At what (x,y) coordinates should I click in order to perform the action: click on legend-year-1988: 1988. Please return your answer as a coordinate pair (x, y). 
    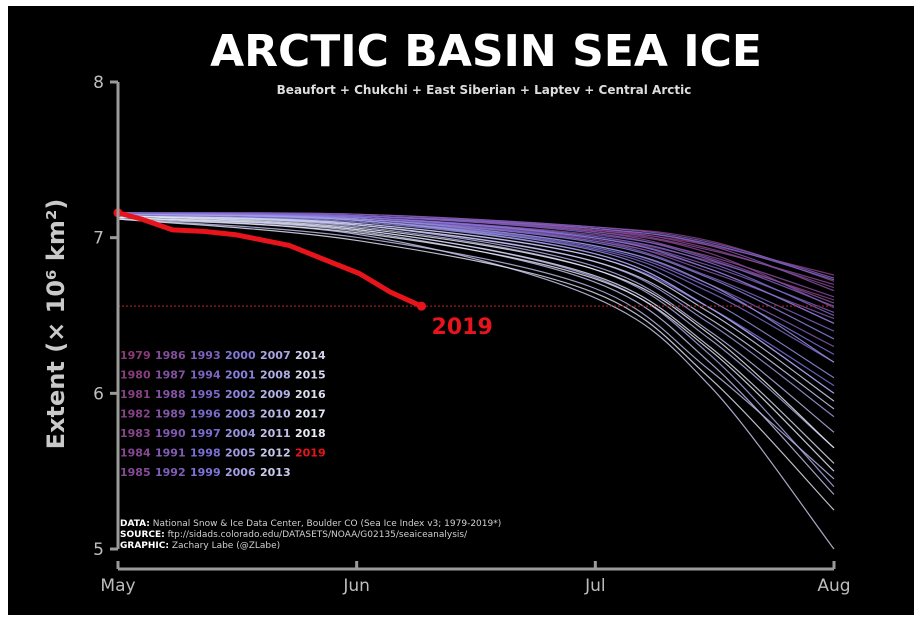
    Looking at the image, I should click on (170, 394).